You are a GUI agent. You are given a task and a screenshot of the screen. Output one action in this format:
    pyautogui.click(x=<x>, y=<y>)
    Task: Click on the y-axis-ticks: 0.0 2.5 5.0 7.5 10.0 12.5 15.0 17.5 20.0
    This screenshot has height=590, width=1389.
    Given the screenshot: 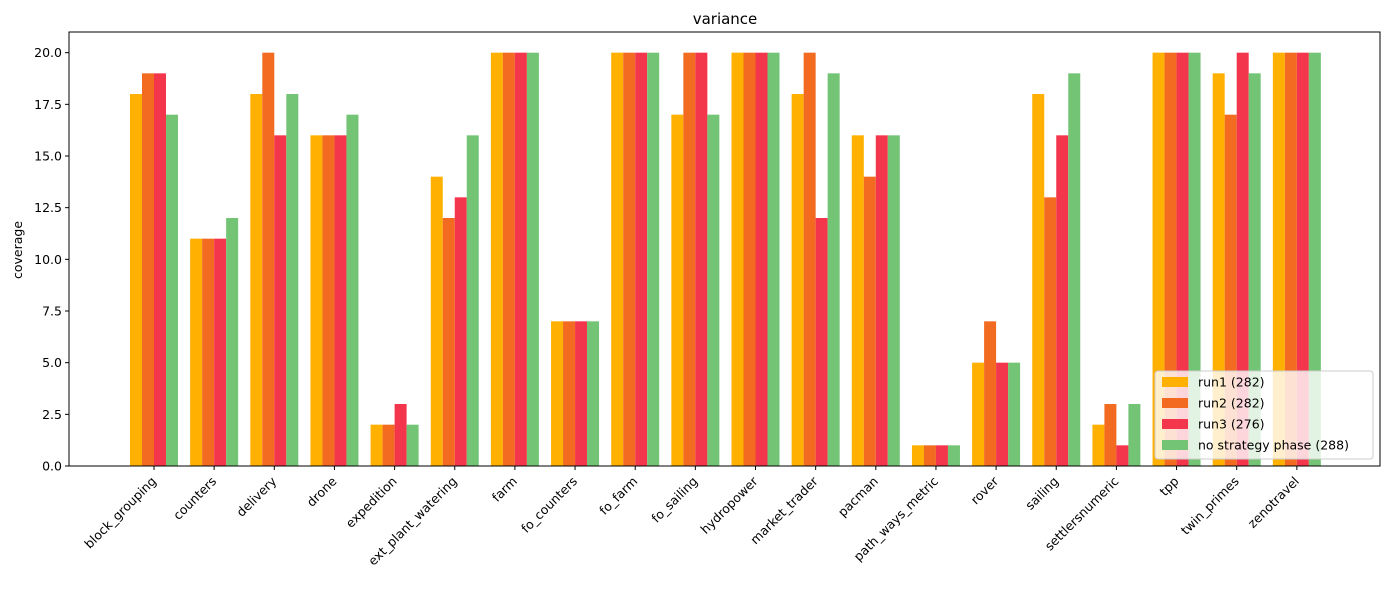 What is the action you would take?
    pyautogui.click(x=51, y=259)
    